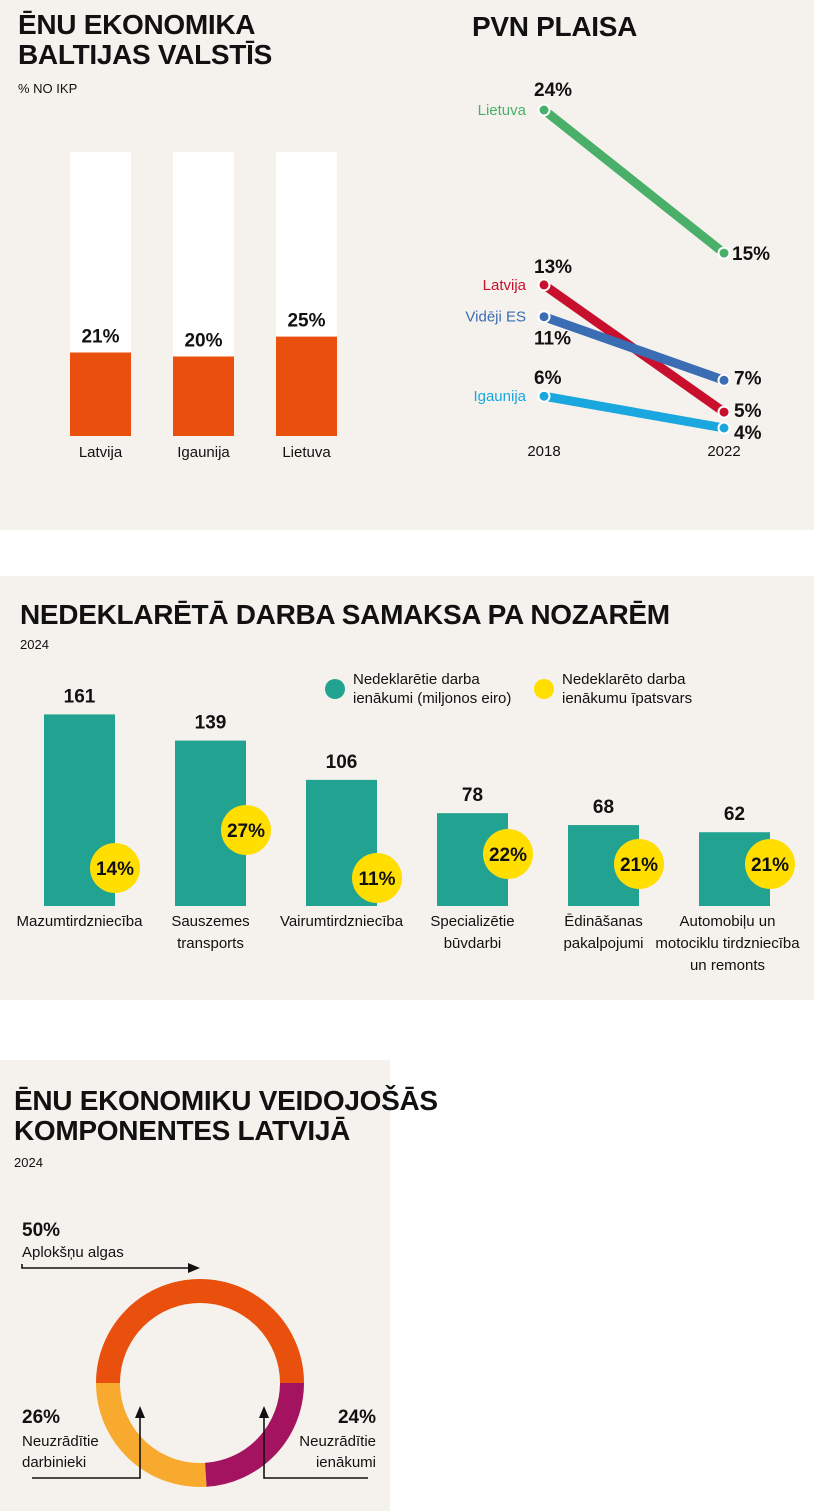  I want to click on shadow-economy-title: ĒNU EKONOMIKA BALTIJAS VALSTĪS, so click(145, 40).